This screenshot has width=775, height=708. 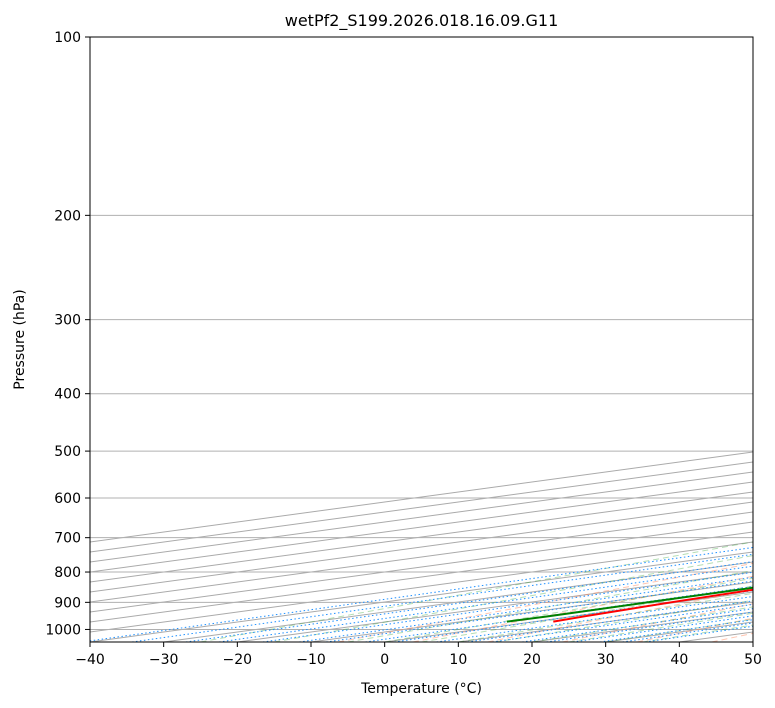 What do you see at coordinates (67, 499) in the screenshot?
I see `y-tick-label: 600` at bounding box center [67, 499].